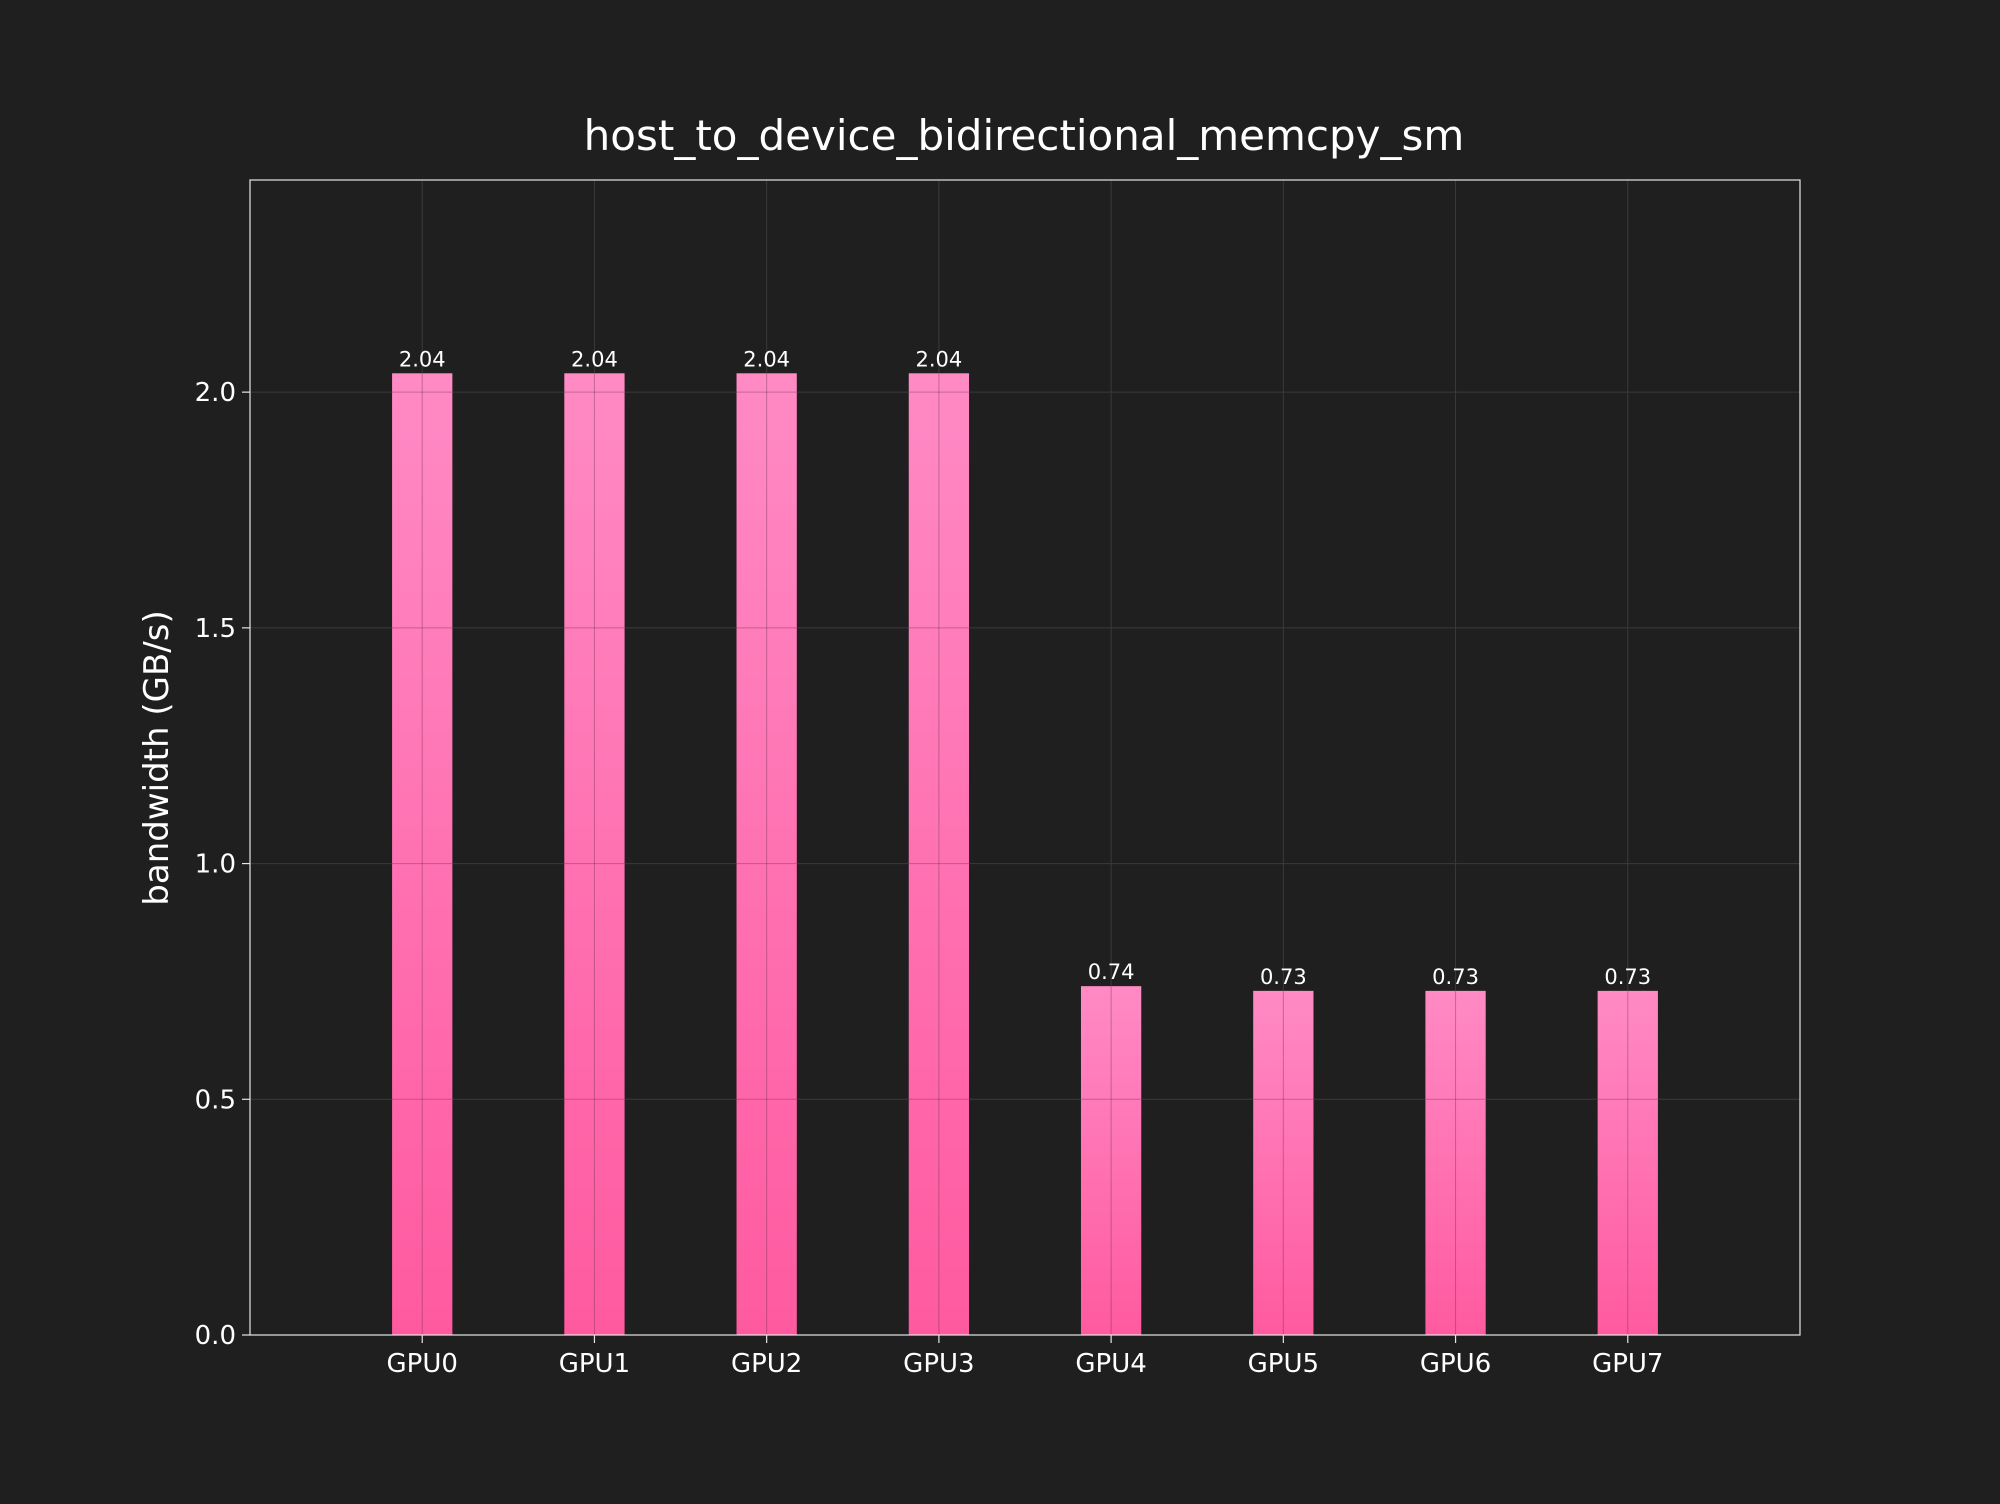 The height and width of the screenshot is (1504, 2000). Describe the element at coordinates (766, 854) in the screenshot. I see `bar-gpu2` at that location.